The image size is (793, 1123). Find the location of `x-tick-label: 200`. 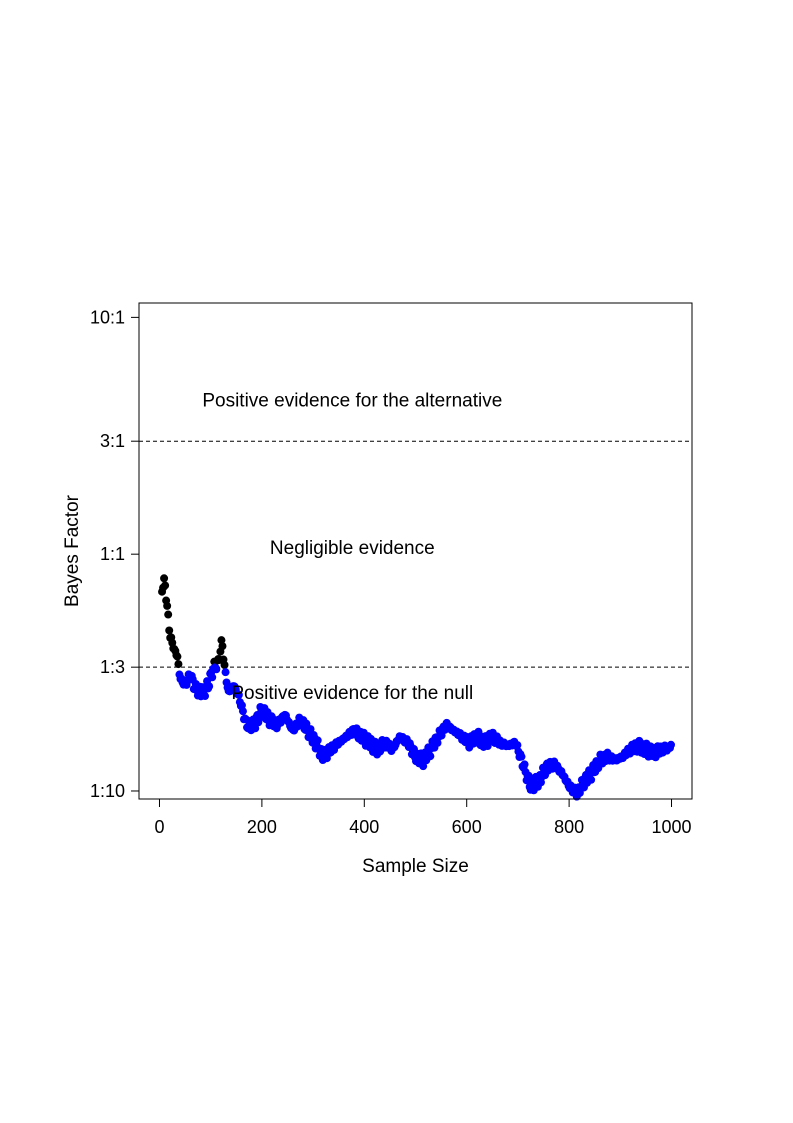

x-tick-label: 200 is located at coordinates (262, 827).